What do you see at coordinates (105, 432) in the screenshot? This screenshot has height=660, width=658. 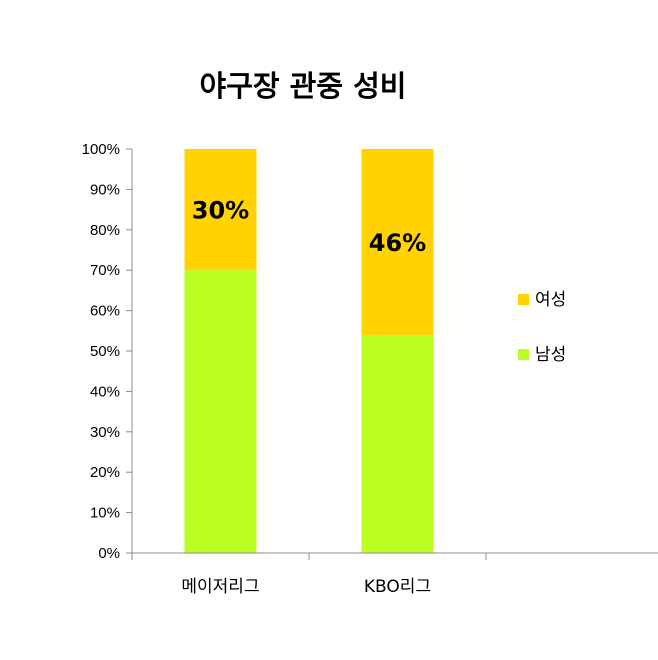 I see `y-tick-label: 30%` at bounding box center [105, 432].